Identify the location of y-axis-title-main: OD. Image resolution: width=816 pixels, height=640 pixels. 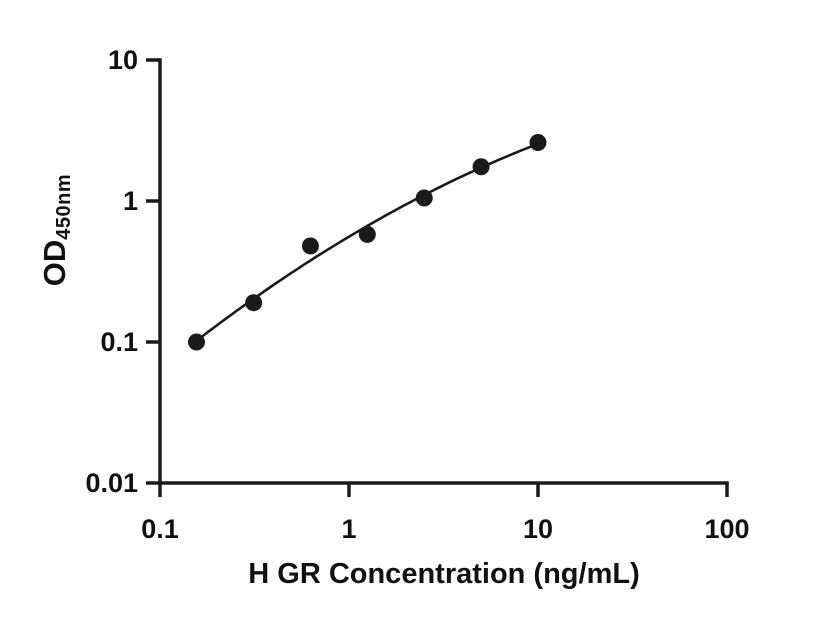
(54, 263).